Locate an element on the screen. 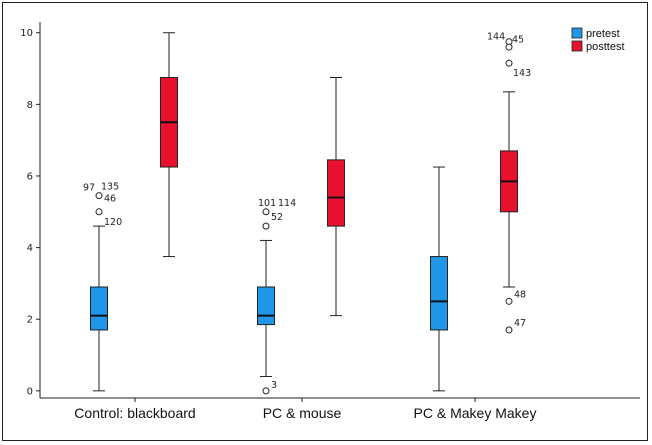  box-posttest is located at coordinates (336, 193).